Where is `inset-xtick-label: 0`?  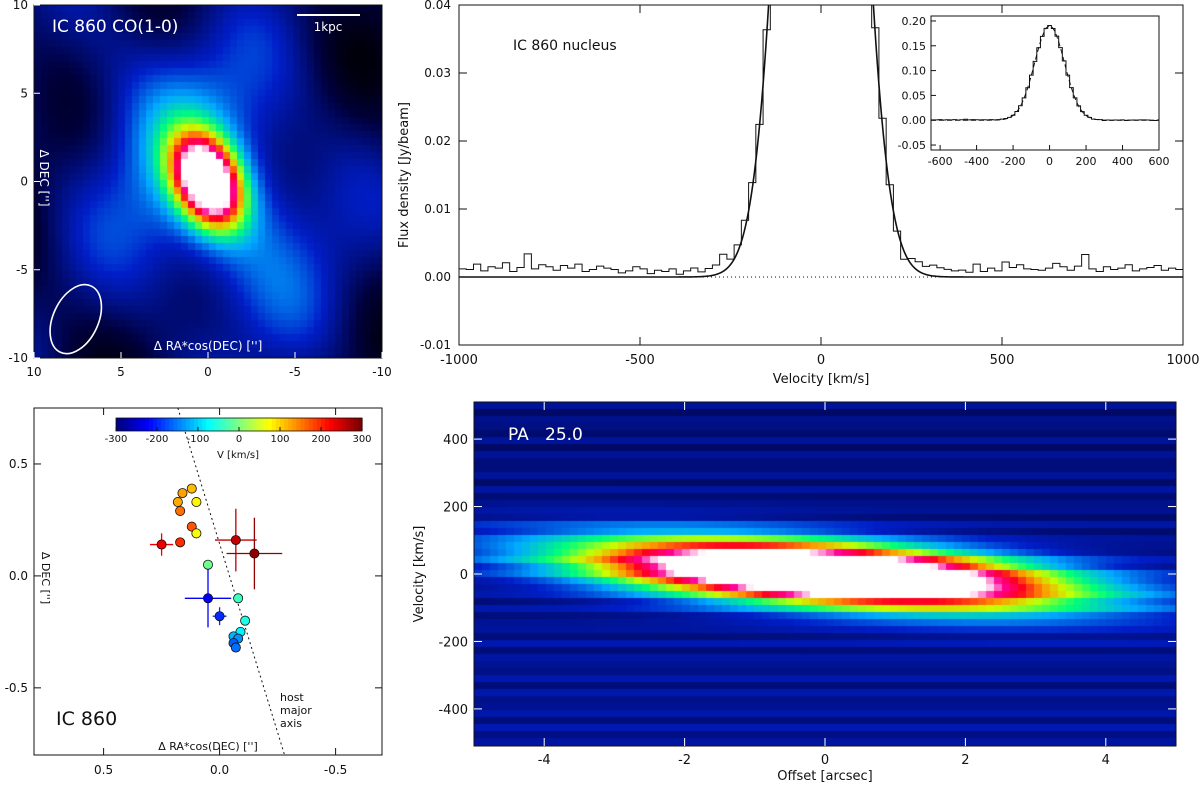
inset-xtick-label: 0 is located at coordinates (1049, 161).